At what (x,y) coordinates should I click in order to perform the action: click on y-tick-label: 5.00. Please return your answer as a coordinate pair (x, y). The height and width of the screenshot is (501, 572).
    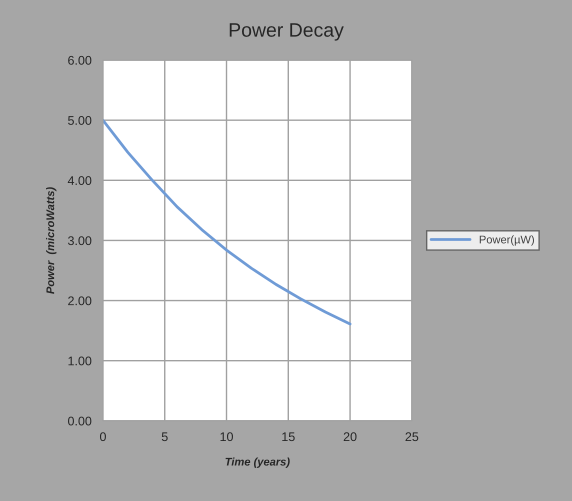
    Looking at the image, I should click on (80, 120).